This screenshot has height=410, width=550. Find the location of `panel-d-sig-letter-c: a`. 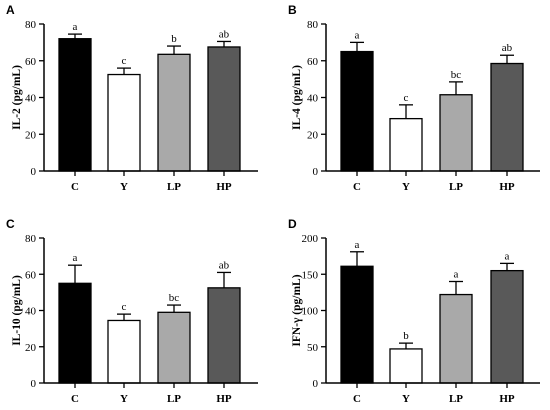

panel-d-sig-letter-c: a is located at coordinates (357, 245).